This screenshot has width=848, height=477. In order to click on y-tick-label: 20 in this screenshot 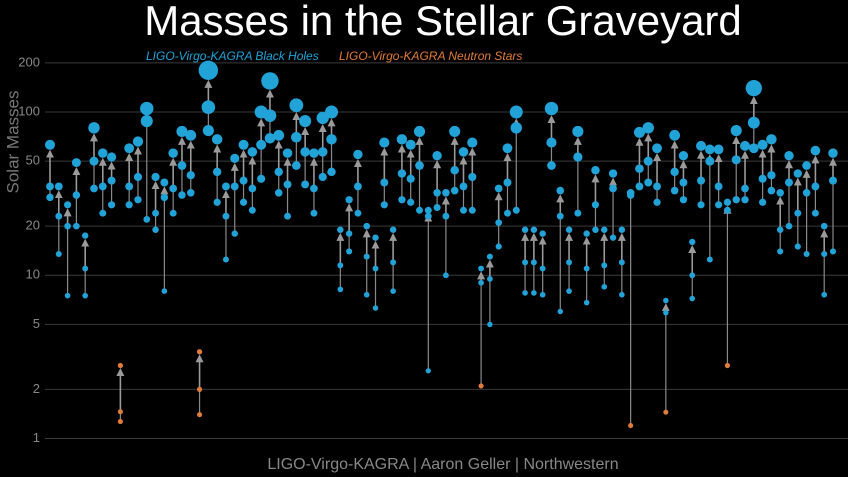, I will do `click(33, 225)`.